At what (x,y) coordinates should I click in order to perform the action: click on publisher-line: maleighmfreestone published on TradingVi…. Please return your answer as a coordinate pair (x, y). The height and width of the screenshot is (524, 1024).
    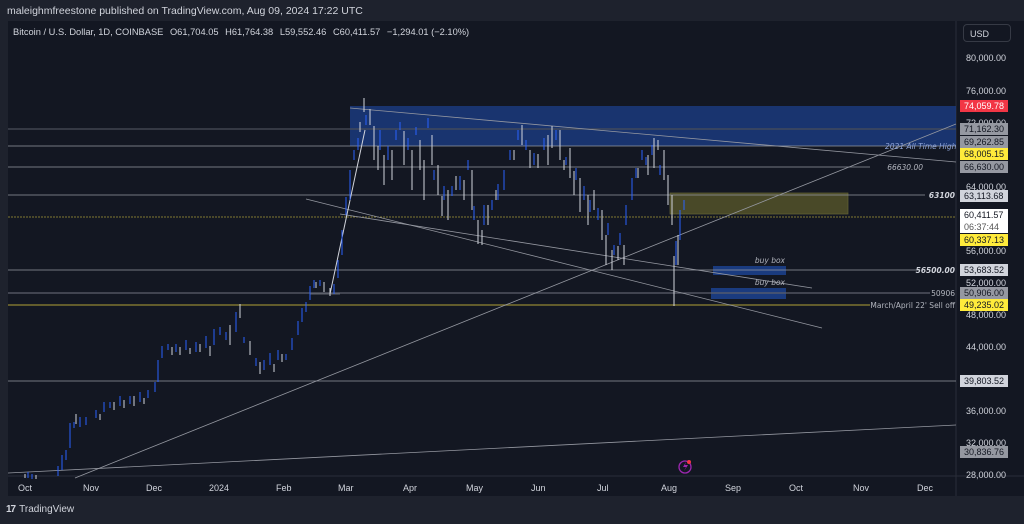
    Looking at the image, I should click on (185, 11).